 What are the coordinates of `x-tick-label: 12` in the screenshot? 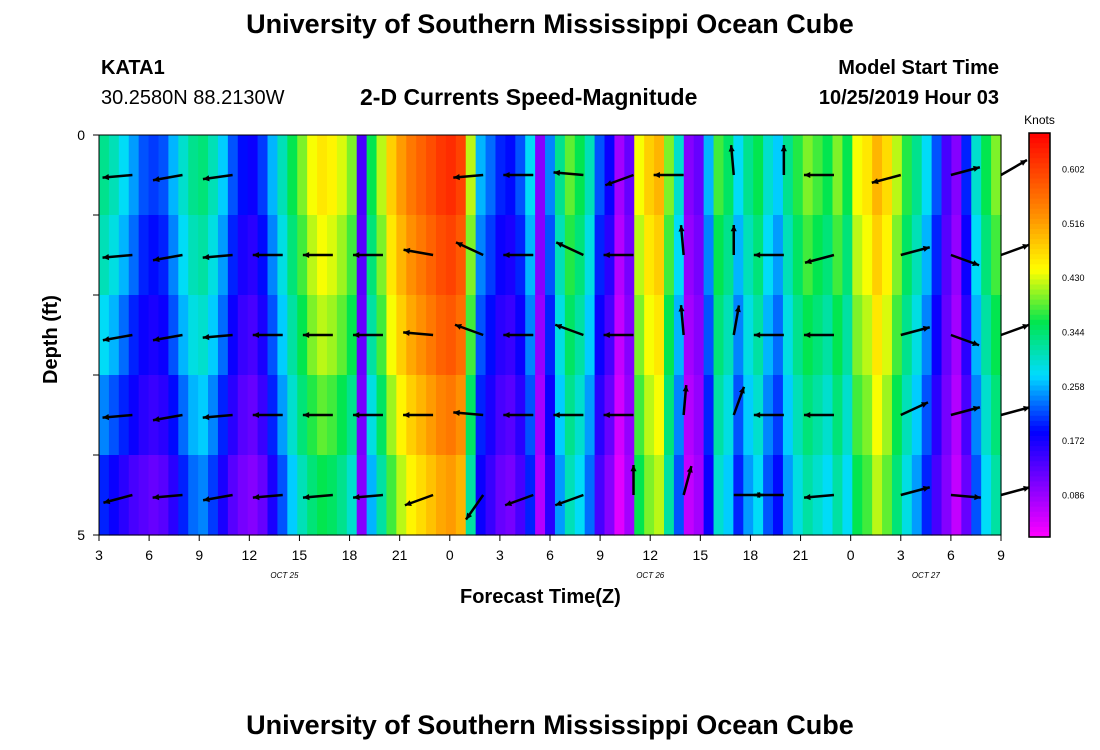 It's located at (250, 555).